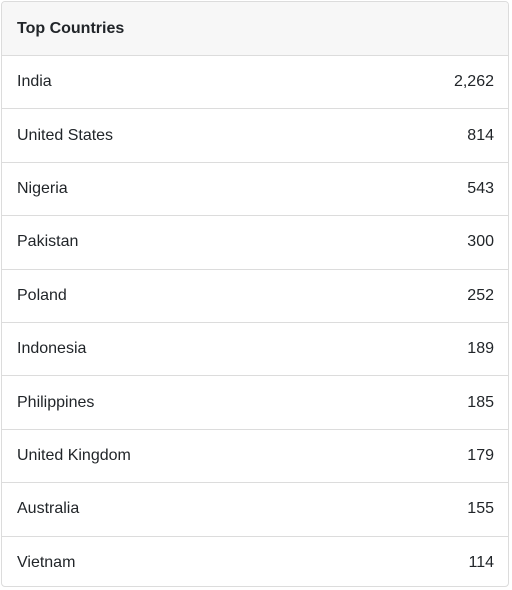 The height and width of the screenshot is (590, 512). What do you see at coordinates (481, 563) in the screenshot?
I see `country-count: 114` at bounding box center [481, 563].